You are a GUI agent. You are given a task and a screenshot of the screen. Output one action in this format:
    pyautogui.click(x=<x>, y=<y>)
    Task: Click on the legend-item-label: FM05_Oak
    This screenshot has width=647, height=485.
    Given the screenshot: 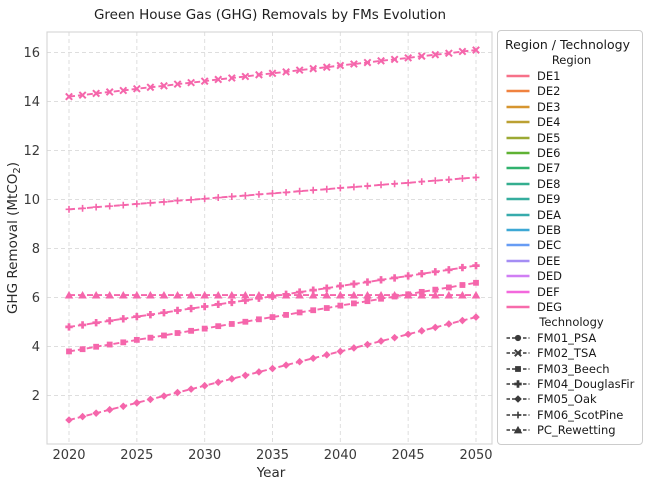 What is the action you would take?
    pyautogui.click(x=567, y=399)
    